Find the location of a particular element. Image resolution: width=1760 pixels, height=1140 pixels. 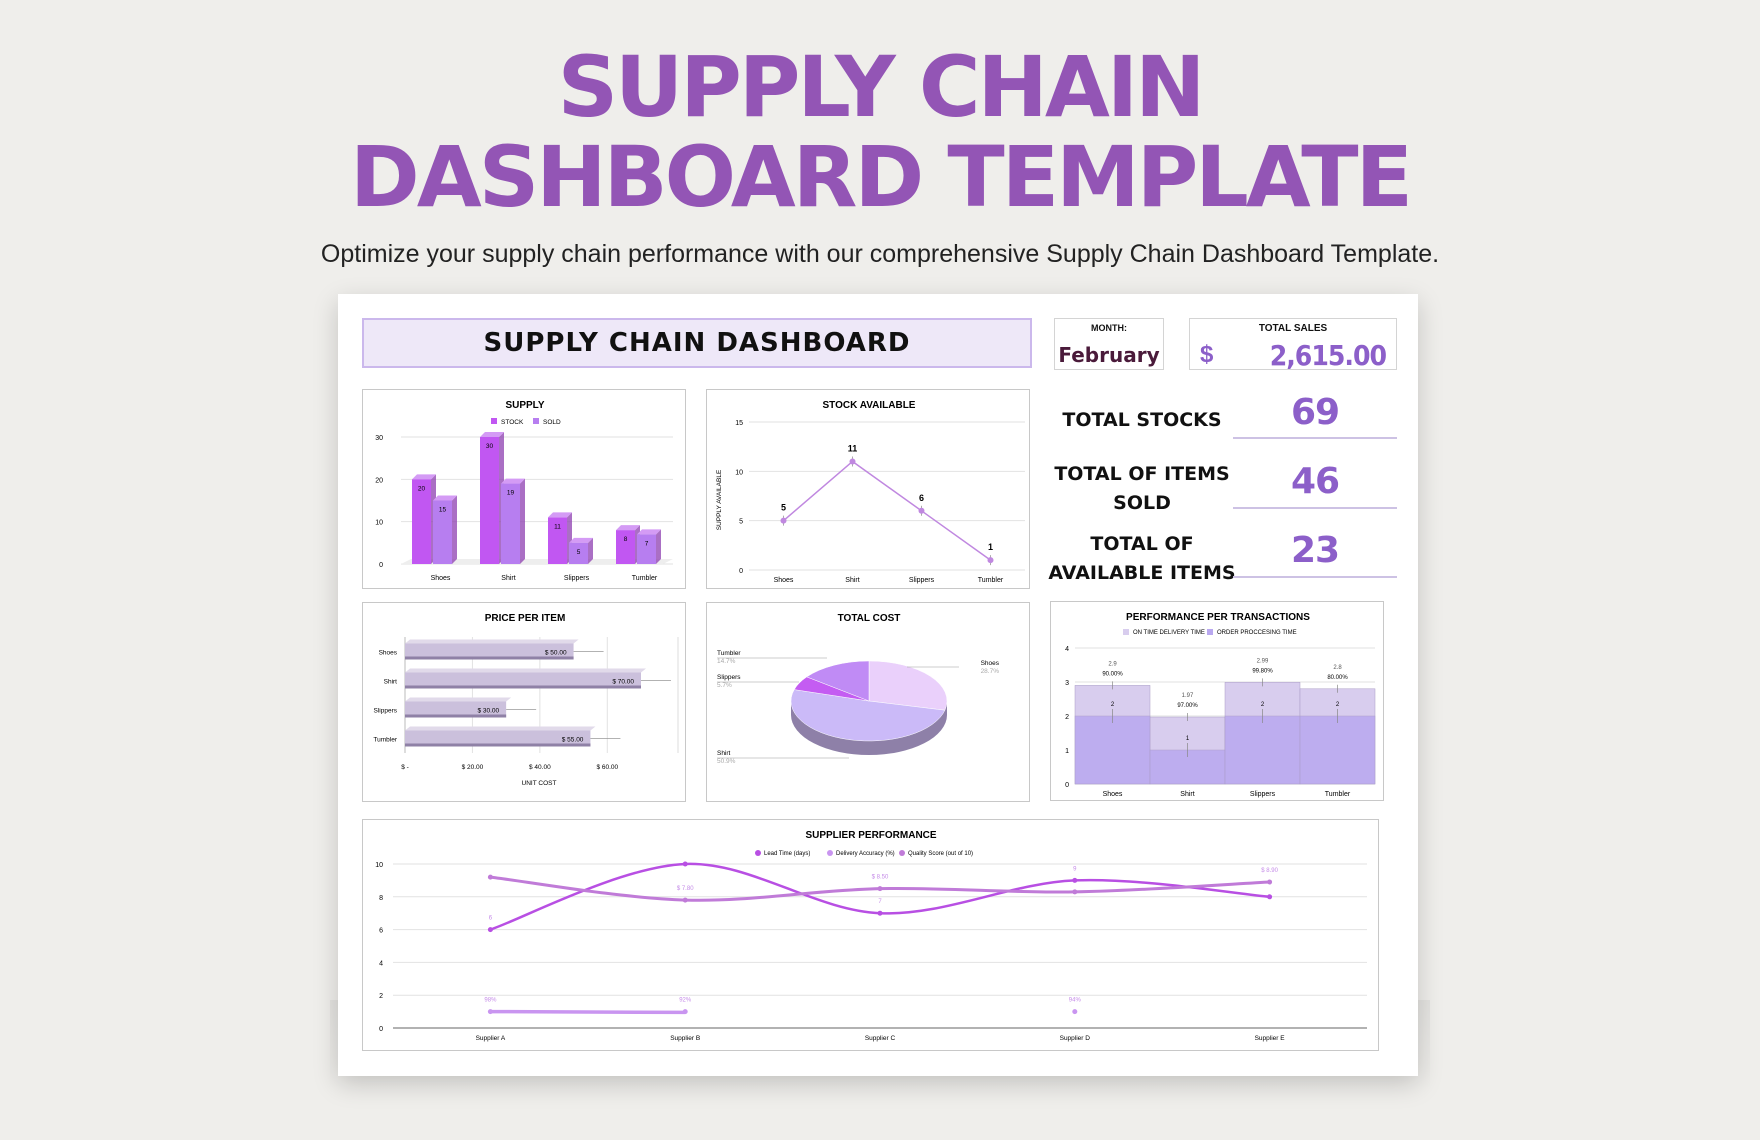

y-tick-label: 20 is located at coordinates (379, 480).